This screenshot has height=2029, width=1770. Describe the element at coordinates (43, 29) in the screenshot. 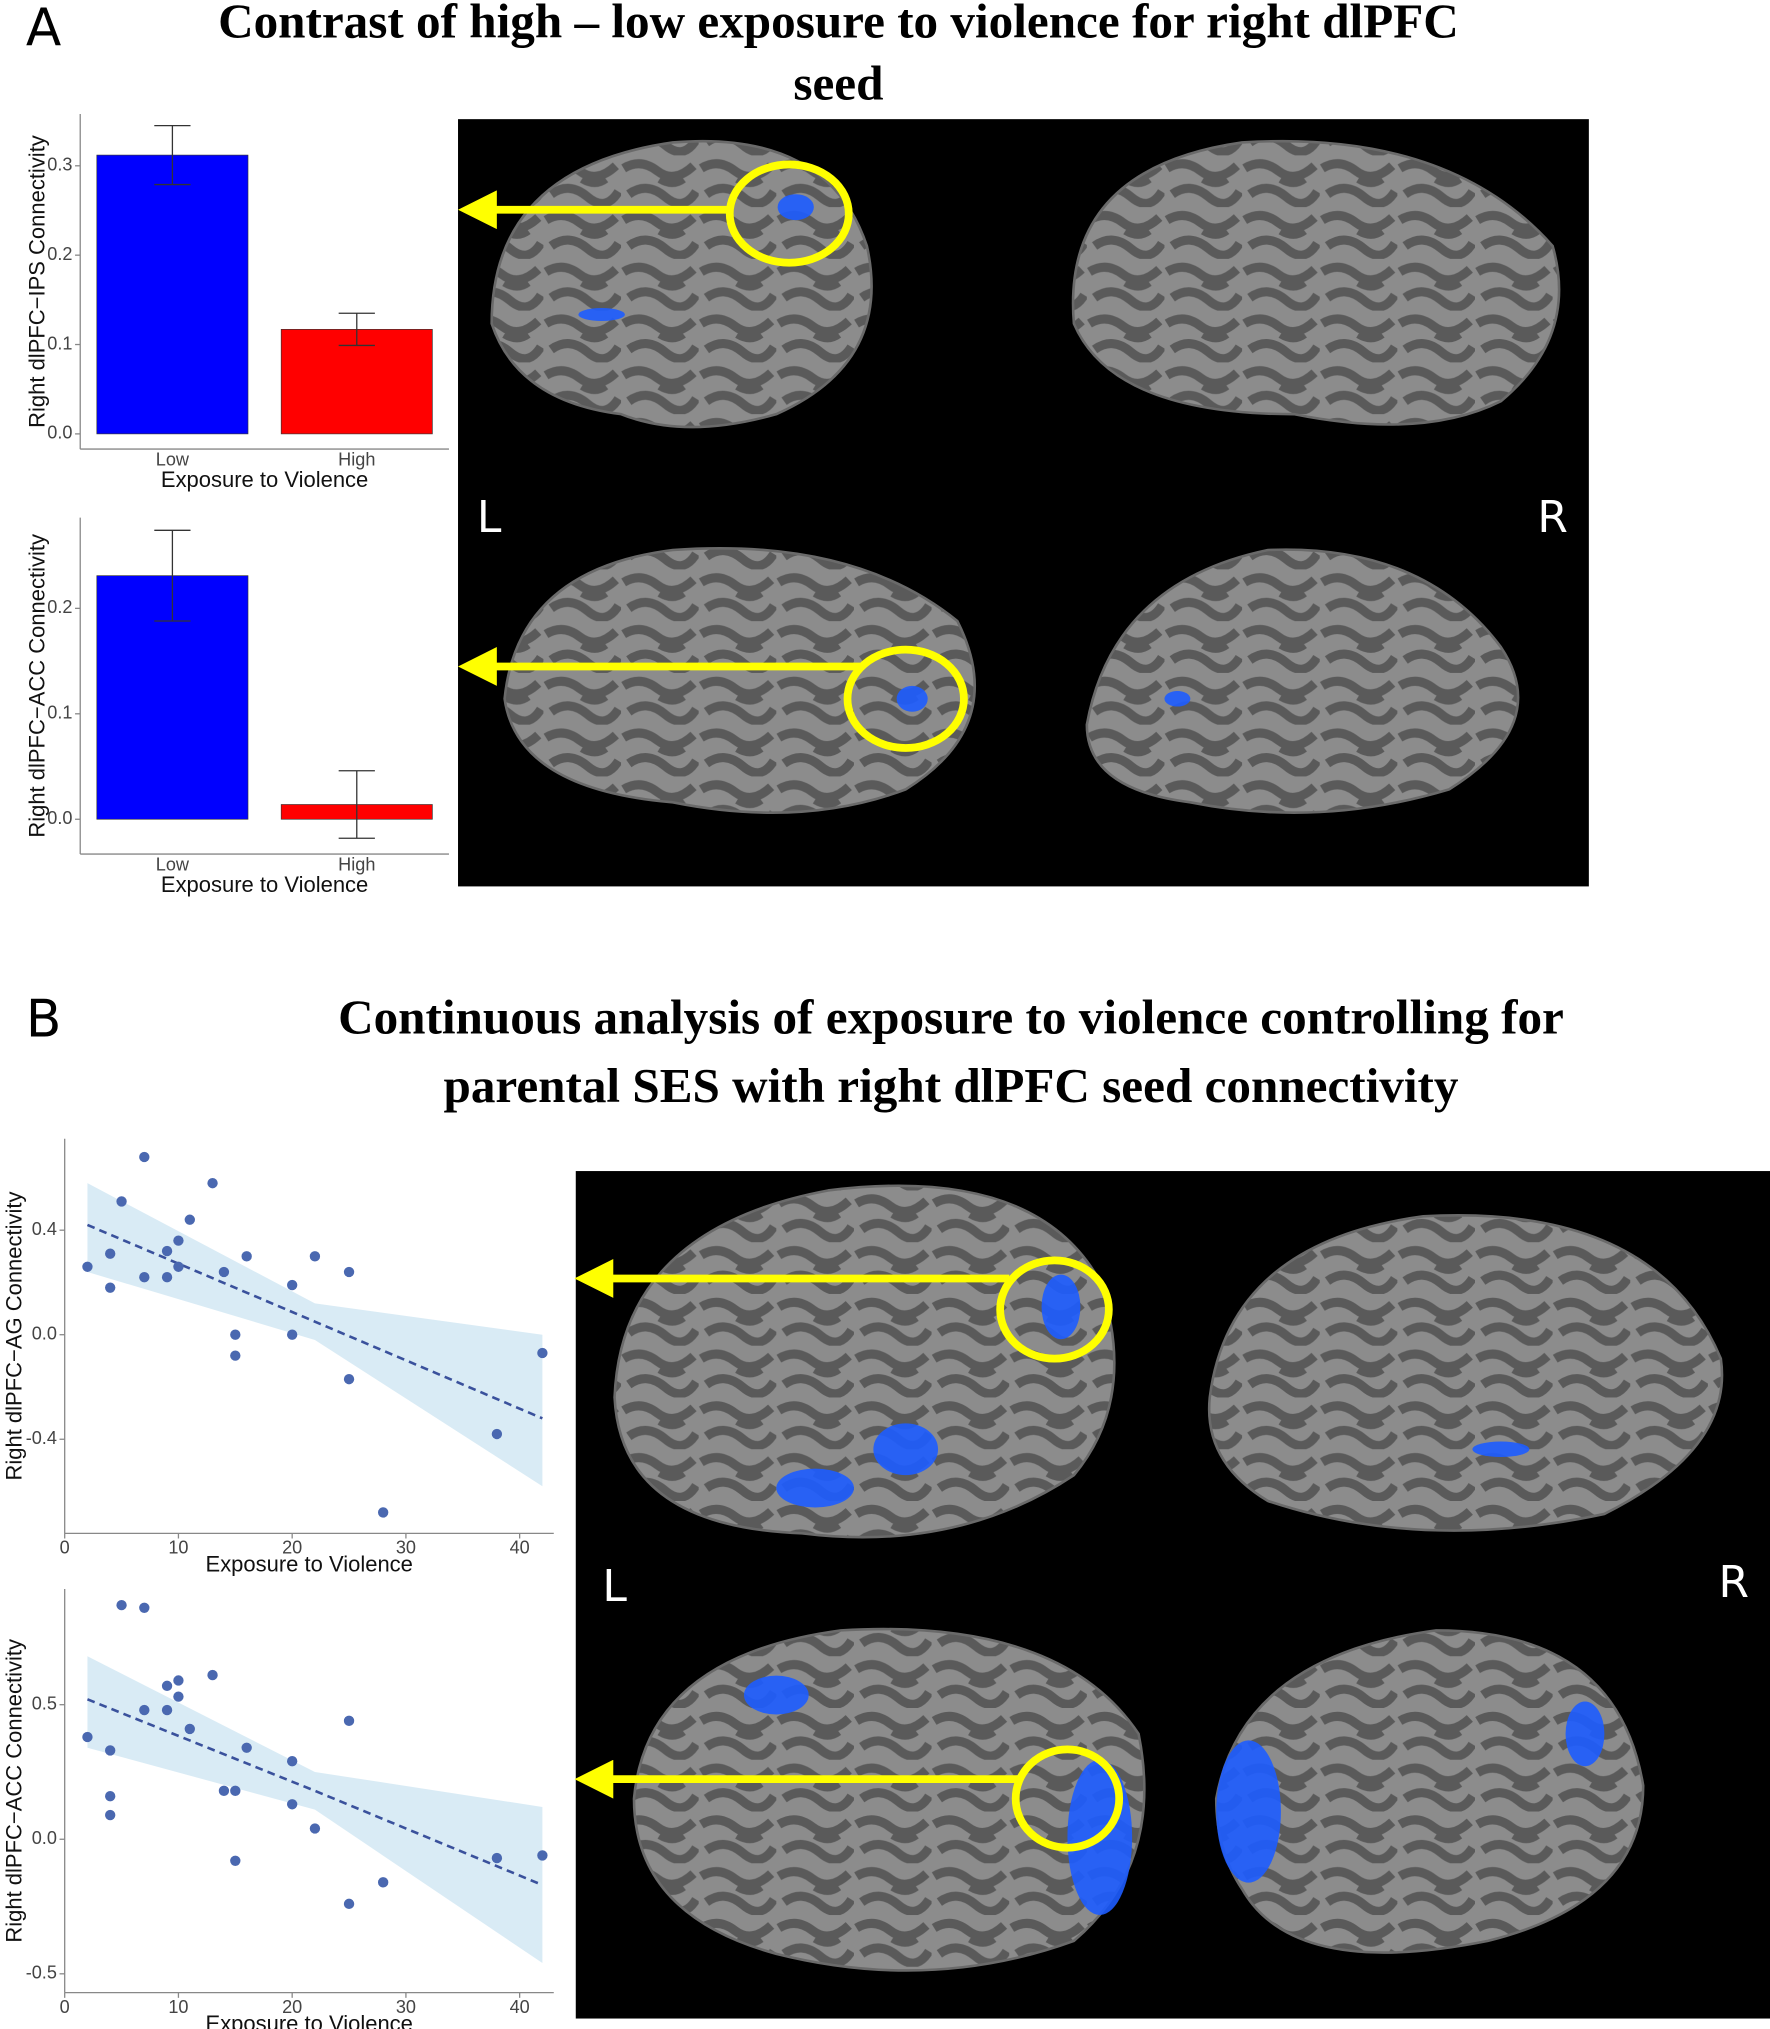

I see `panel-label: A` at that location.